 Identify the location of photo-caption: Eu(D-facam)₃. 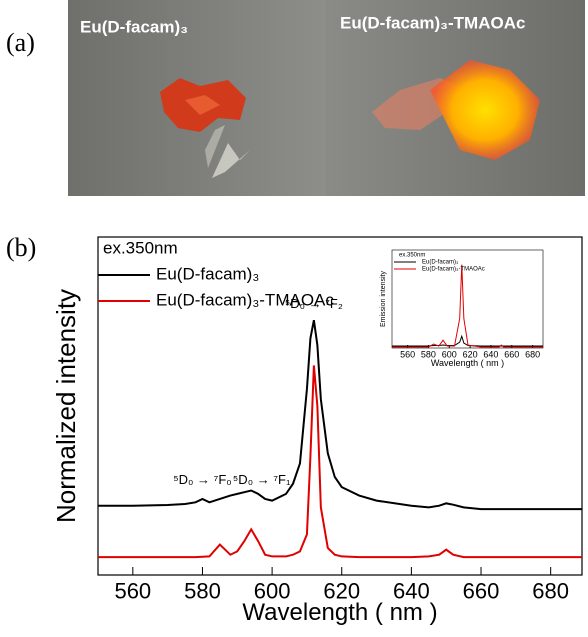
(134, 26).